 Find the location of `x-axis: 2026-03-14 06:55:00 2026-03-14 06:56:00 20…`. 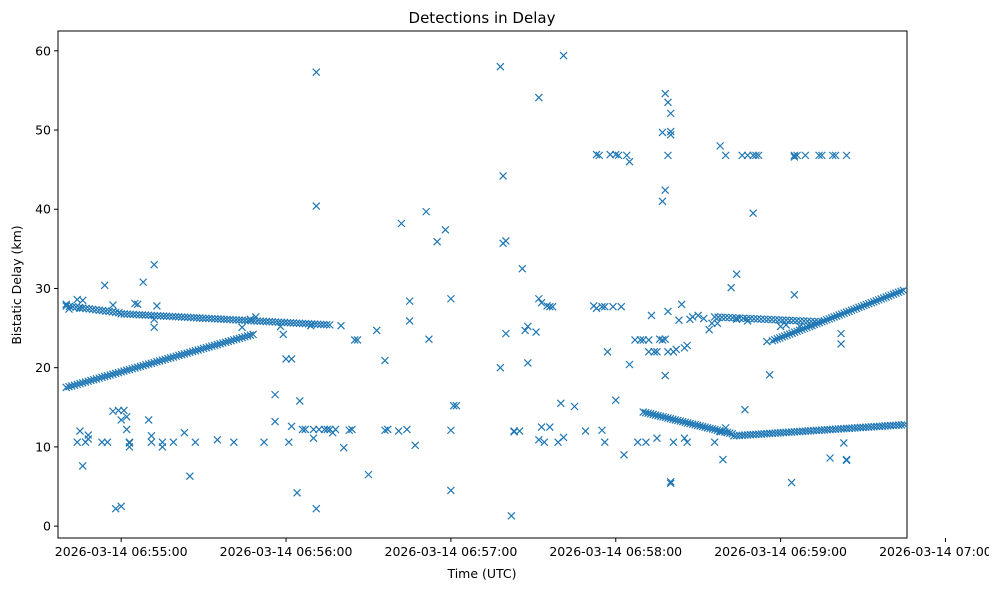

x-axis: 2026-03-14 06:55:00 2026-03-14 06:56:00 20… is located at coordinates (522, 548).